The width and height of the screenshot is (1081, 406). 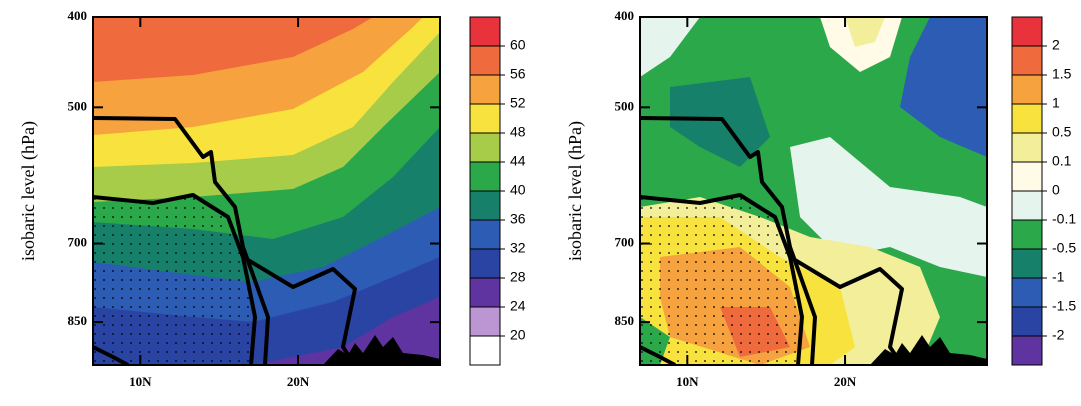 I want to click on colorbar-label: 56, so click(x=518, y=74).